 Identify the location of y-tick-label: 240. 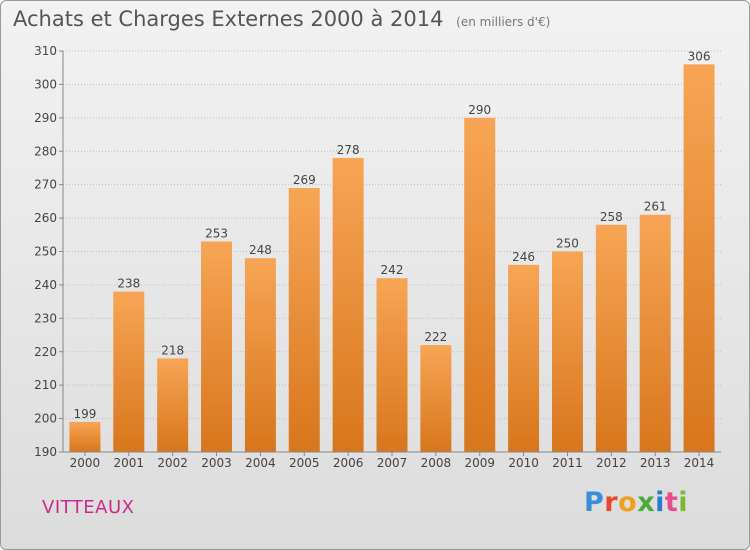
(45, 285).